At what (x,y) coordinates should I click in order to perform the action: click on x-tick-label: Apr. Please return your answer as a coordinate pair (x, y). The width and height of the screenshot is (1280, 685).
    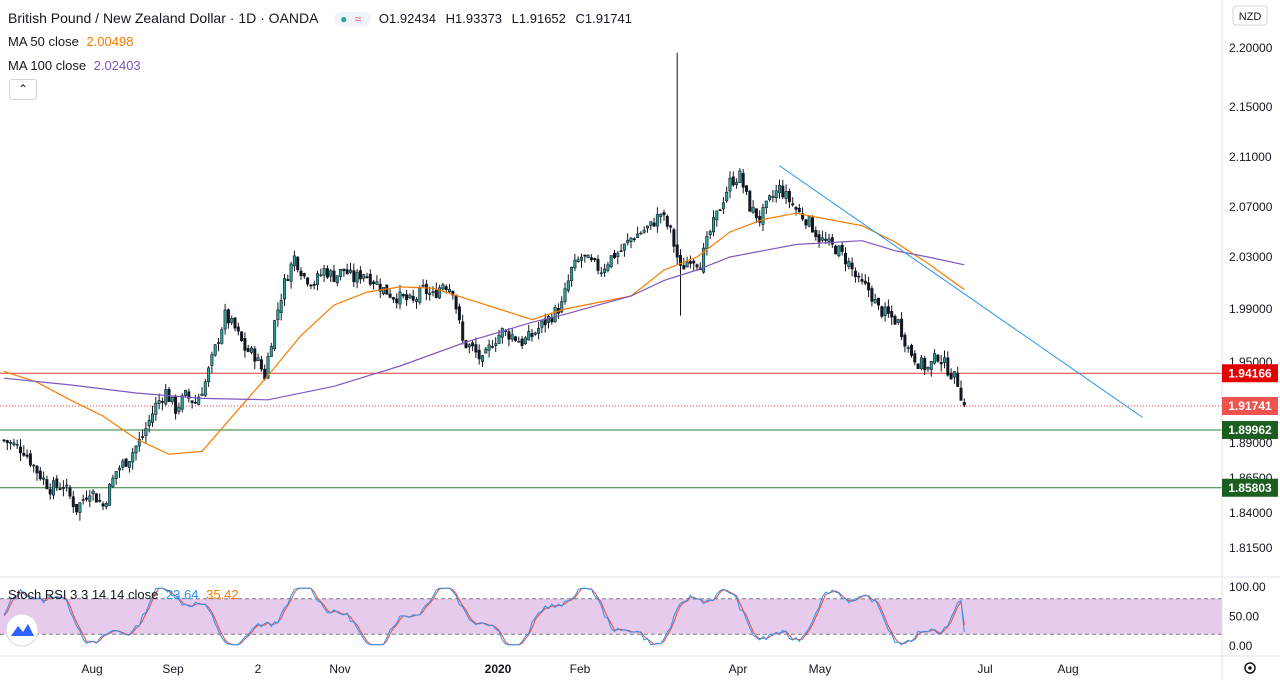
    Looking at the image, I should click on (738, 669).